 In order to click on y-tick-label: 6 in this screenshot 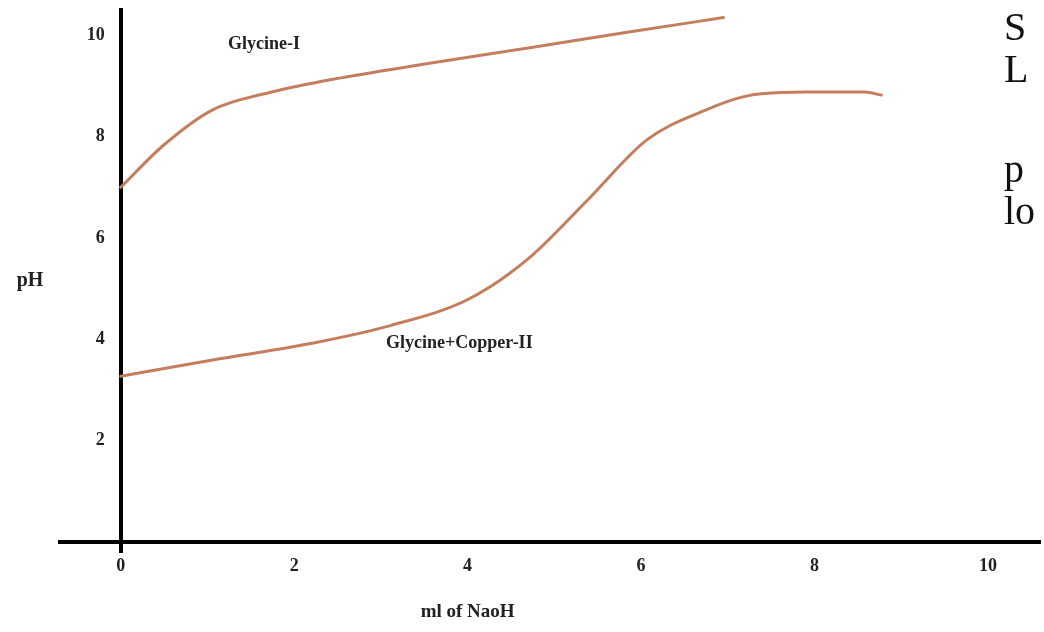, I will do `click(100, 236)`.